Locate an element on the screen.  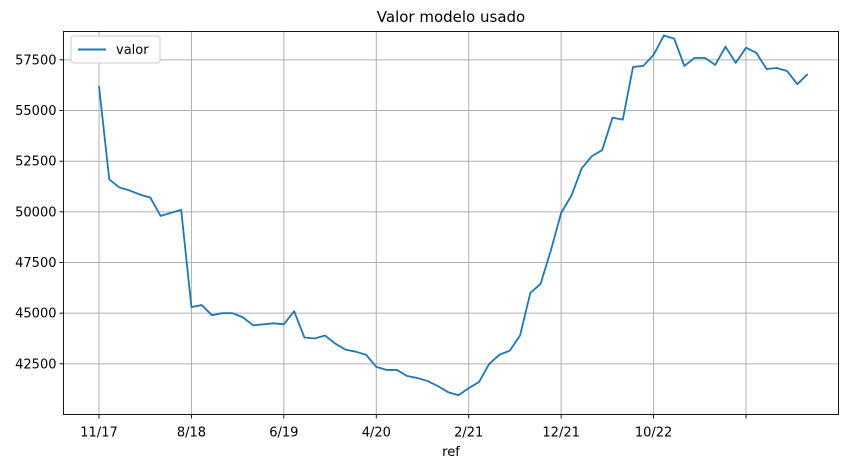
y-tick-label: 50000 is located at coordinates (35, 212).